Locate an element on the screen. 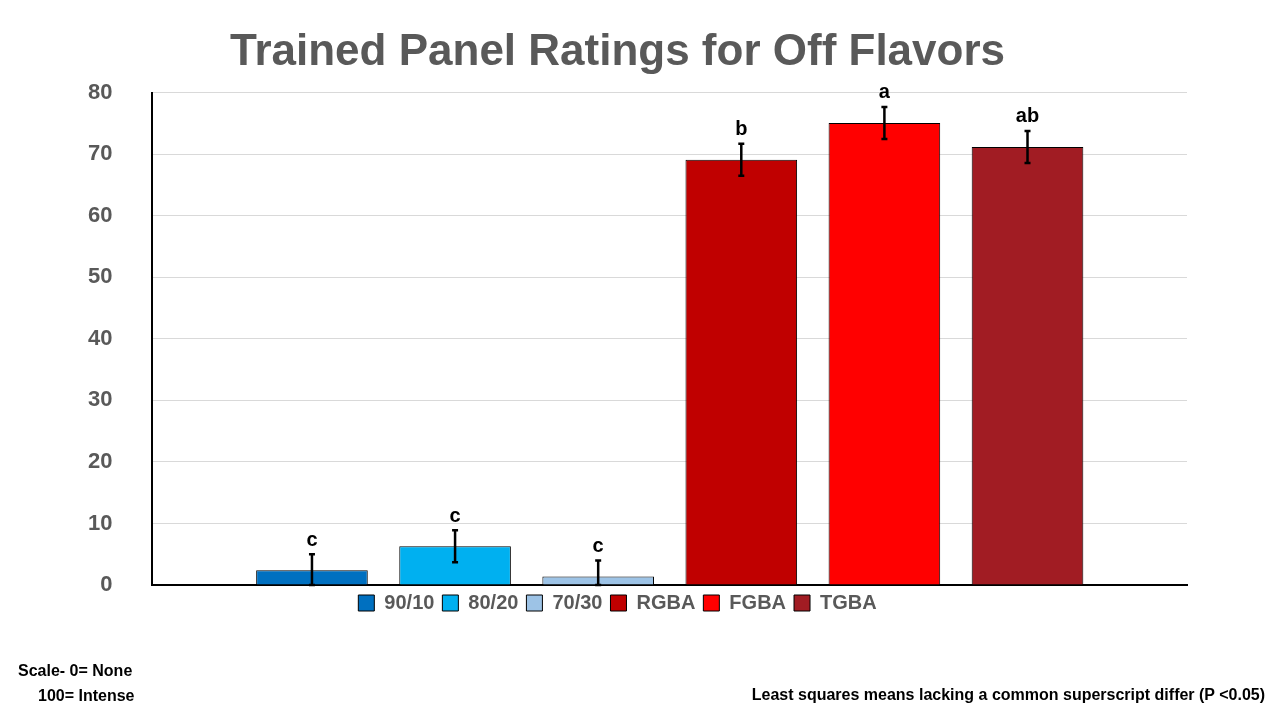  text: Least squares means lacking a common superscript differ (P <0.05) is located at coordinates (1008, 694).